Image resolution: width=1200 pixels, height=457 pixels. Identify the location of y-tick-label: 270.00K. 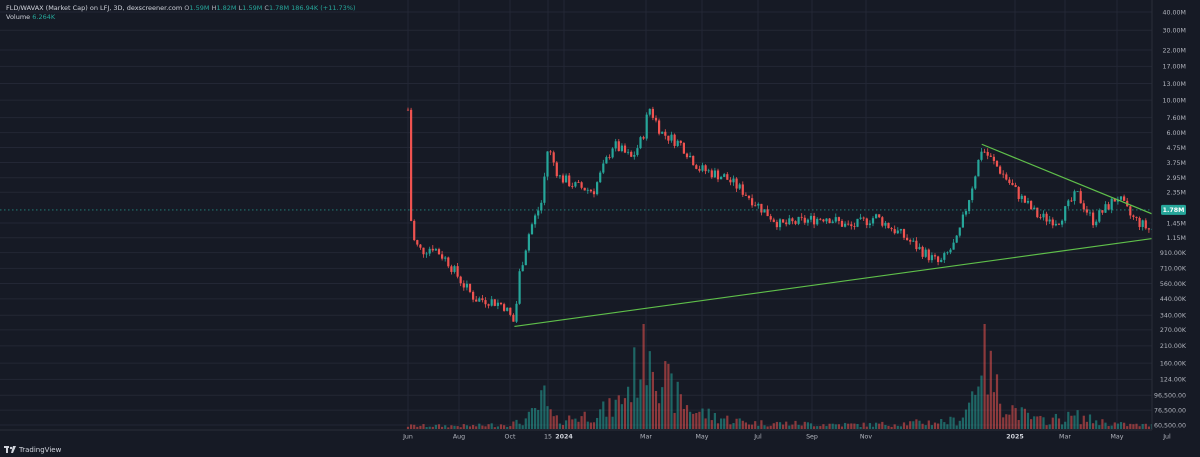
(1173, 330).